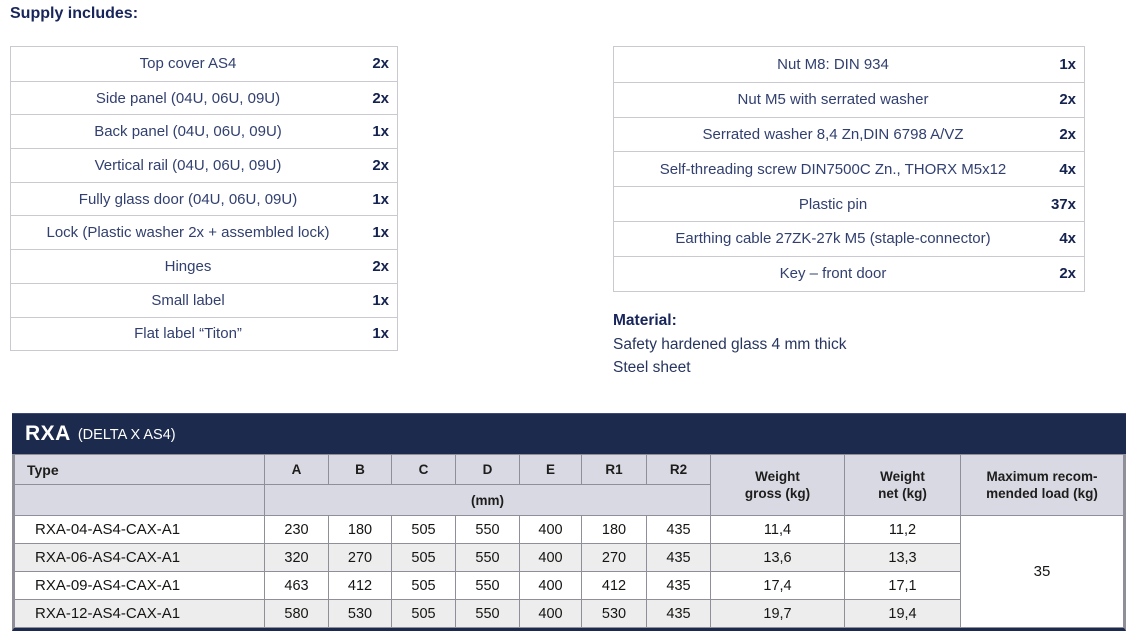 The height and width of the screenshot is (643, 1138). Describe the element at coordinates (645, 320) in the screenshot. I see `material-heading: Material:` at that location.